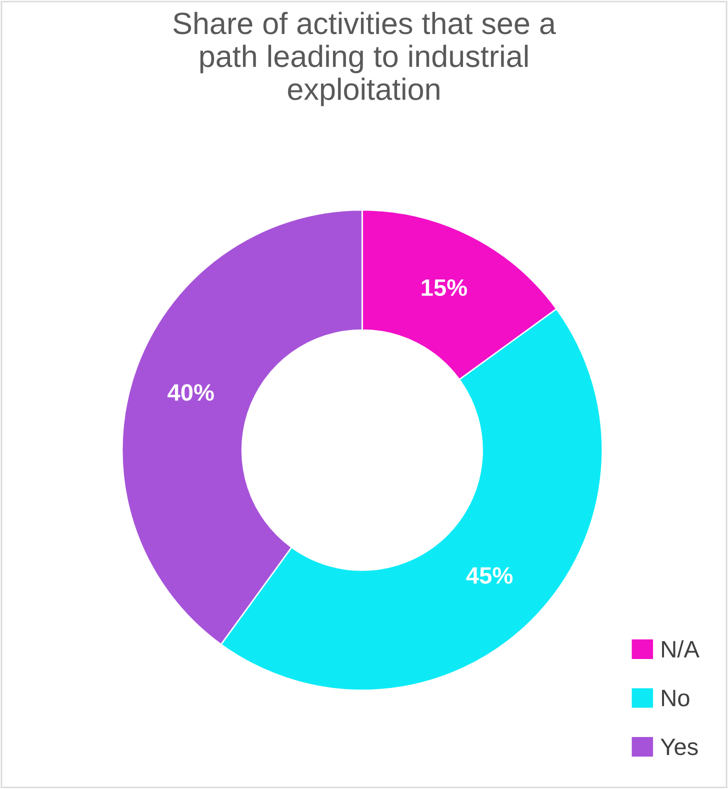 The image size is (728, 789). I want to click on chart-title: Share of activities that see a path leading to industrial exploitation, so click(364, 59).